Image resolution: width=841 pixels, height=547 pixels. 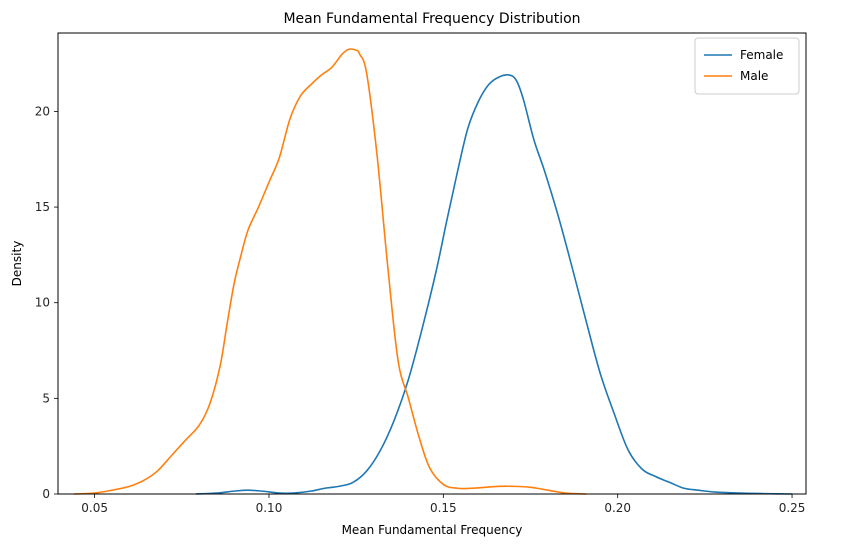 What do you see at coordinates (432, 530) in the screenshot?
I see `x-axis-label: Mean Fundamental Frequency` at bounding box center [432, 530].